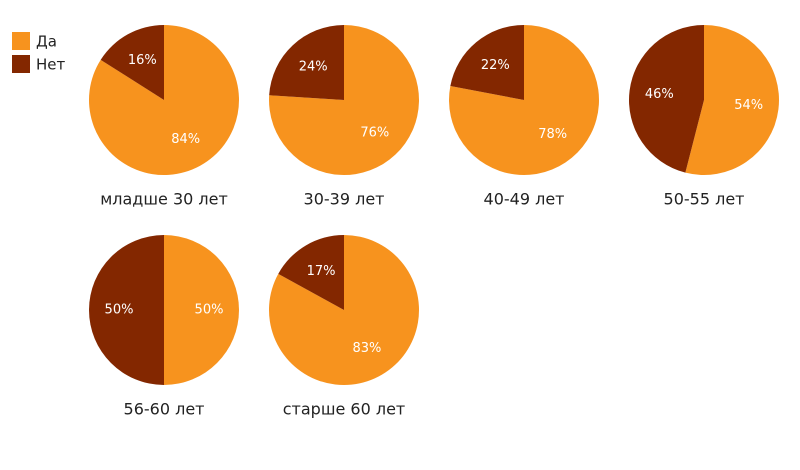 This screenshot has width=800, height=470. Describe the element at coordinates (344, 199) in the screenshot. I see `chart-title: 30-39 лет` at that location.